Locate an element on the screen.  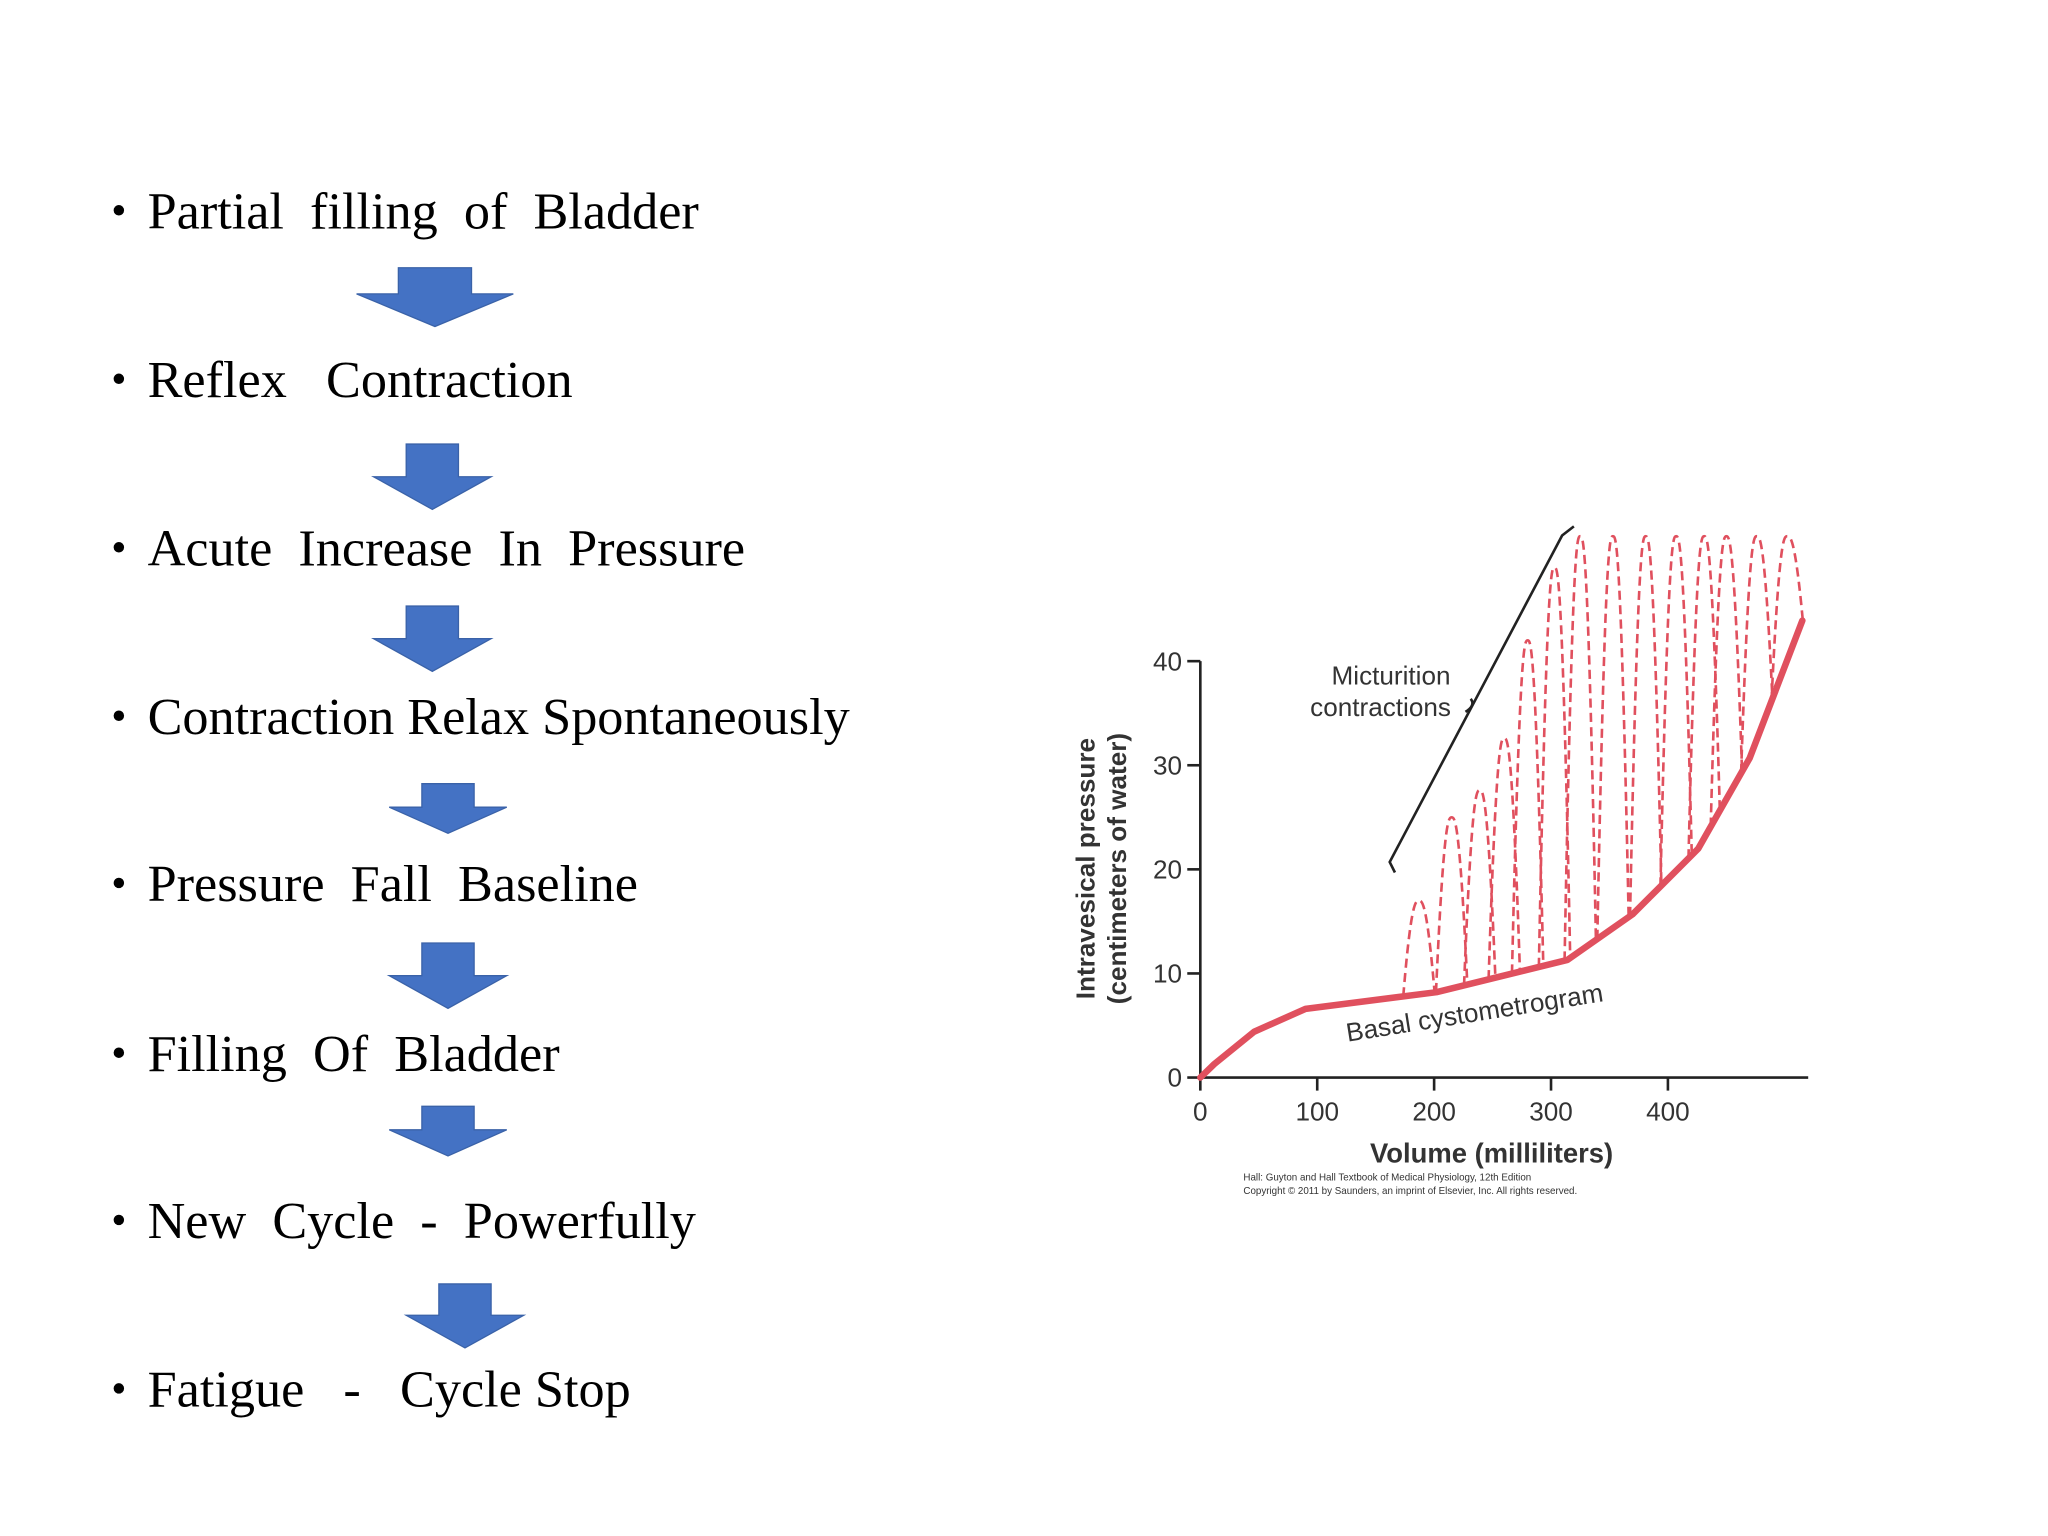
y-tick-label: 20 is located at coordinates (1167, 869).